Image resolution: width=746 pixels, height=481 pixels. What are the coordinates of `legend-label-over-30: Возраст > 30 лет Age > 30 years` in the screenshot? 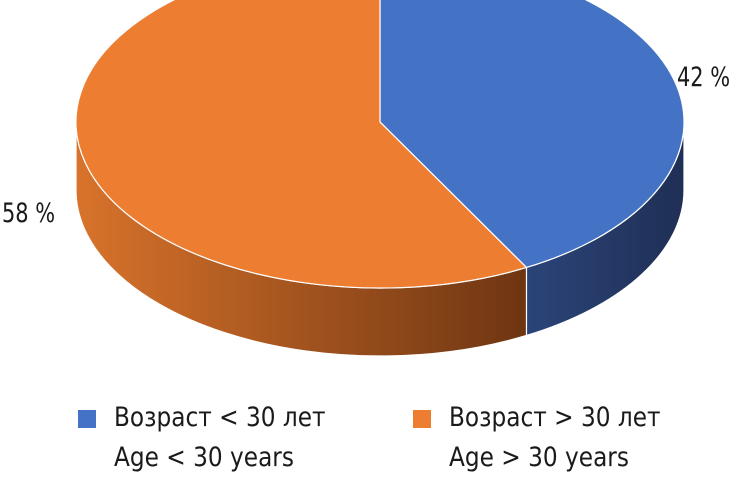 It's located at (555, 438).